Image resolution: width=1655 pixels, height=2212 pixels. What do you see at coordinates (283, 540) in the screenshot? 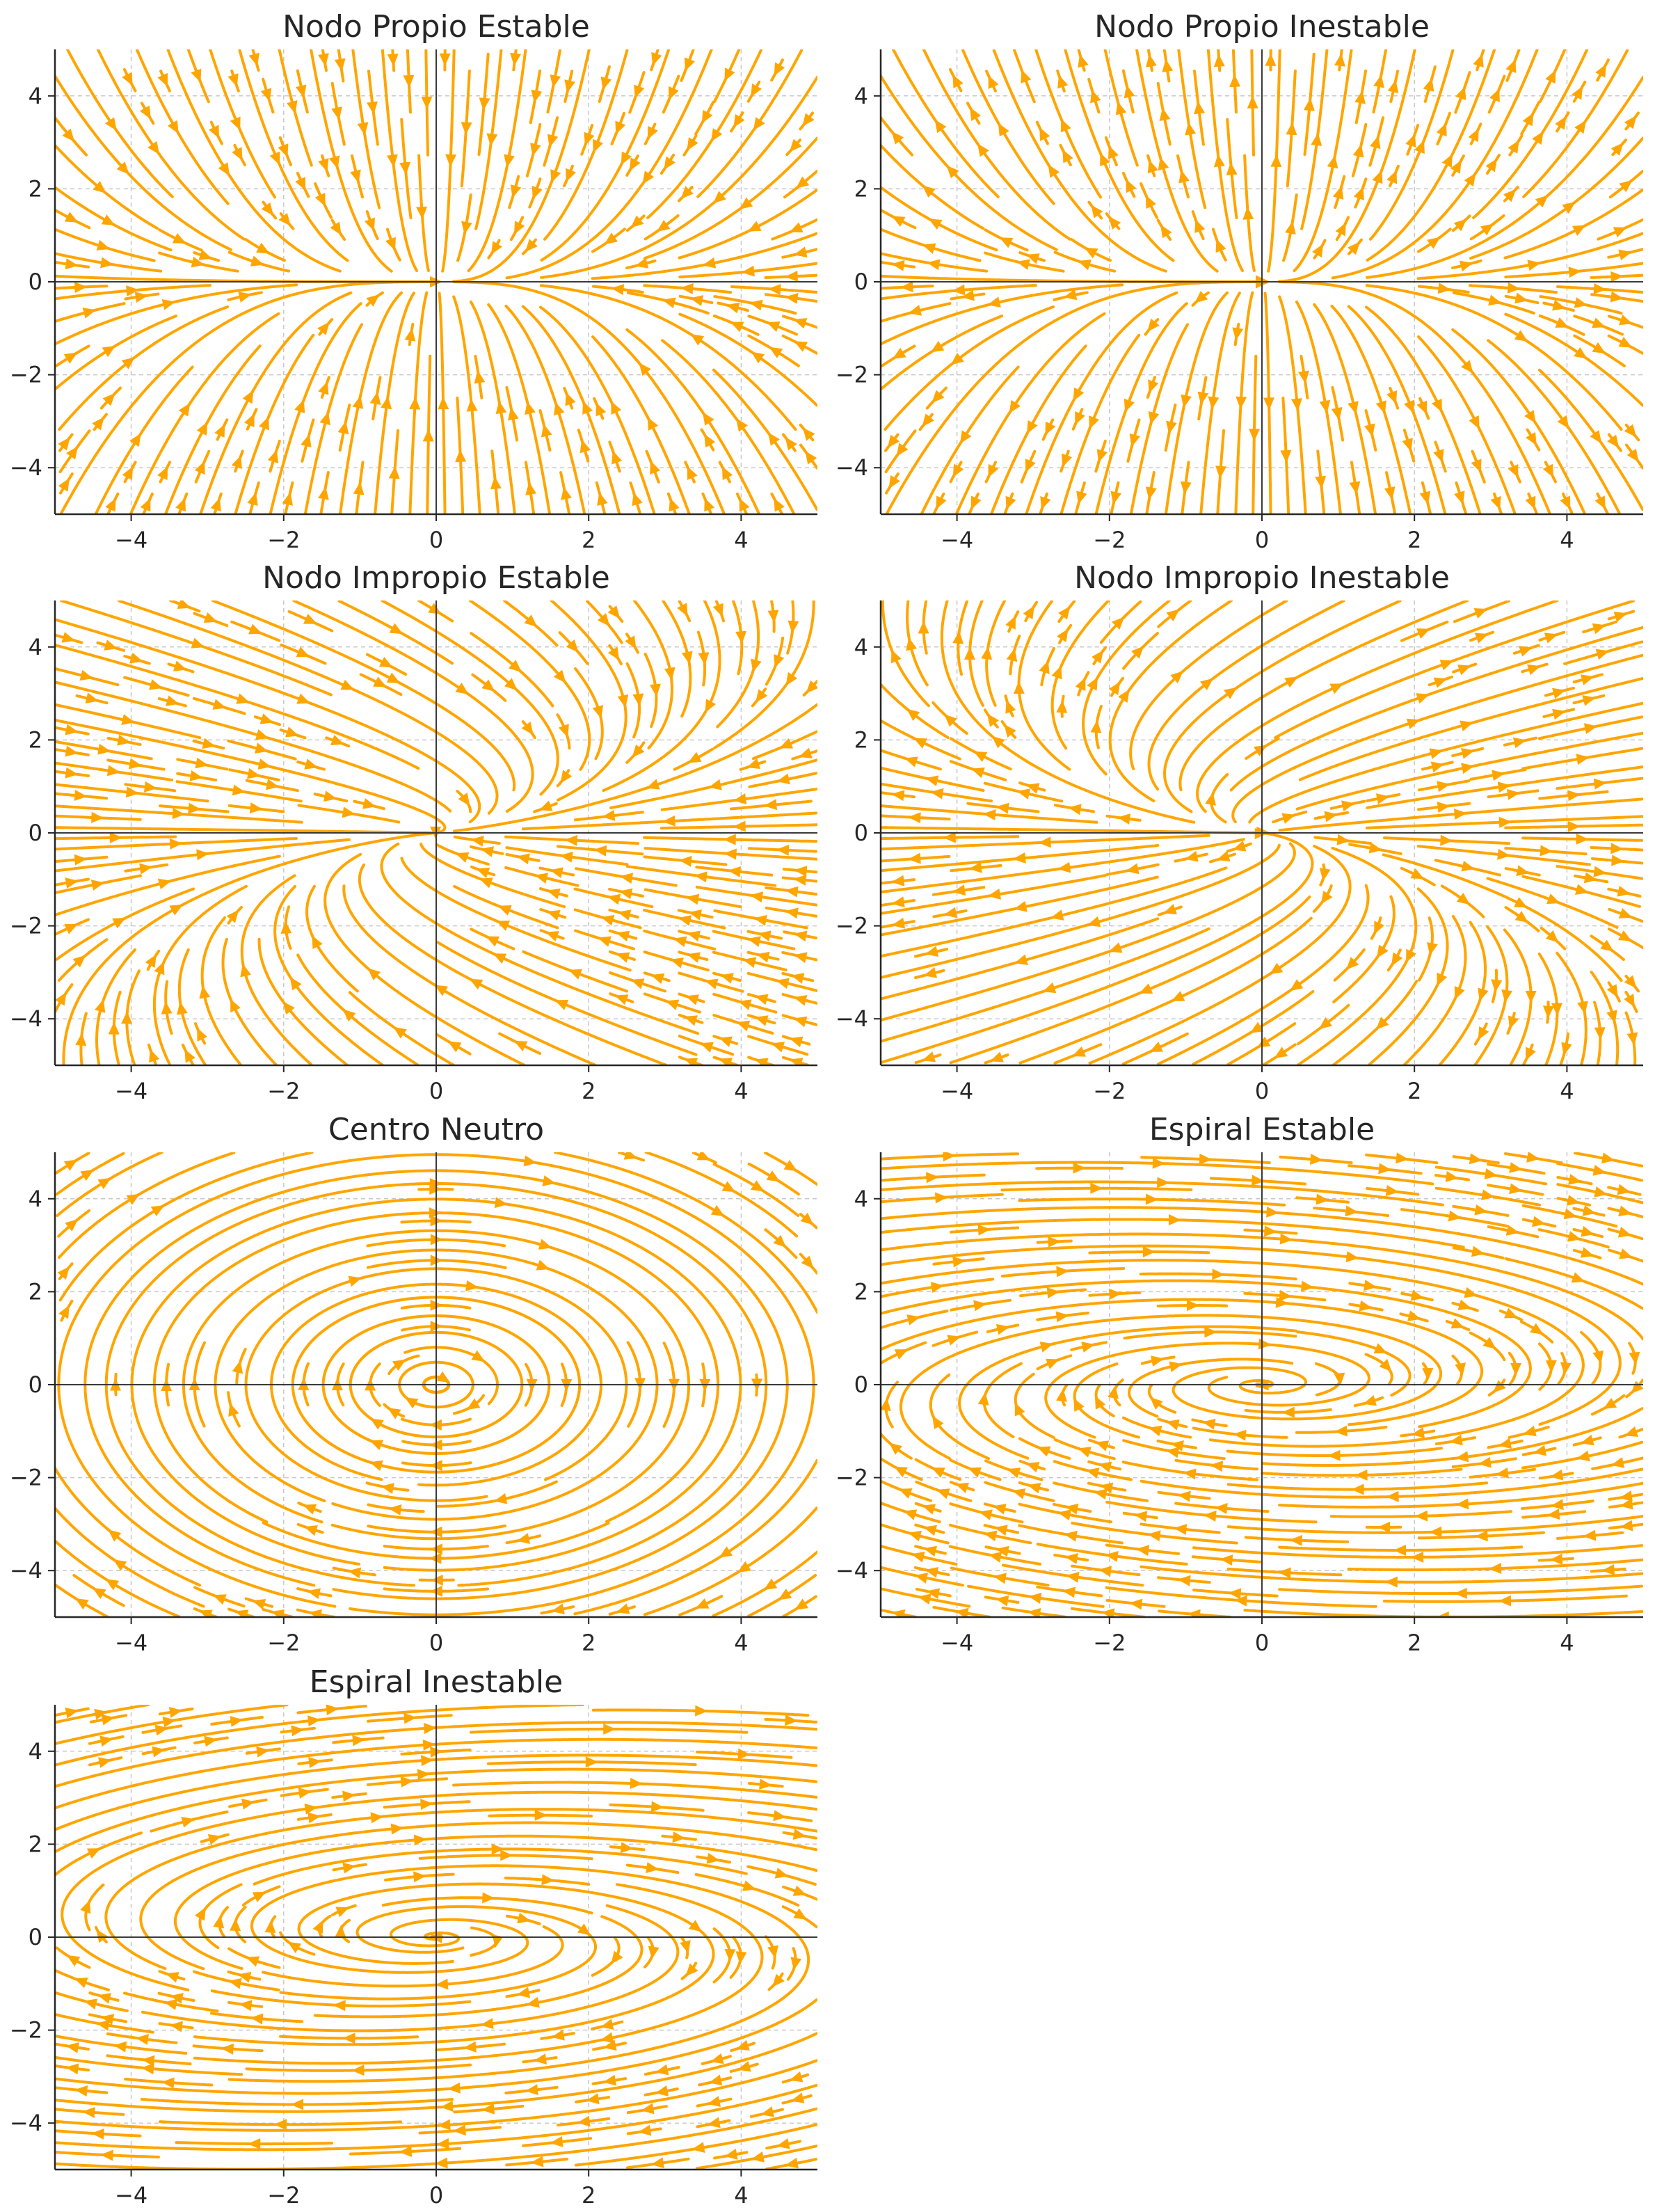
I see `x-tick-label: −2` at bounding box center [283, 540].